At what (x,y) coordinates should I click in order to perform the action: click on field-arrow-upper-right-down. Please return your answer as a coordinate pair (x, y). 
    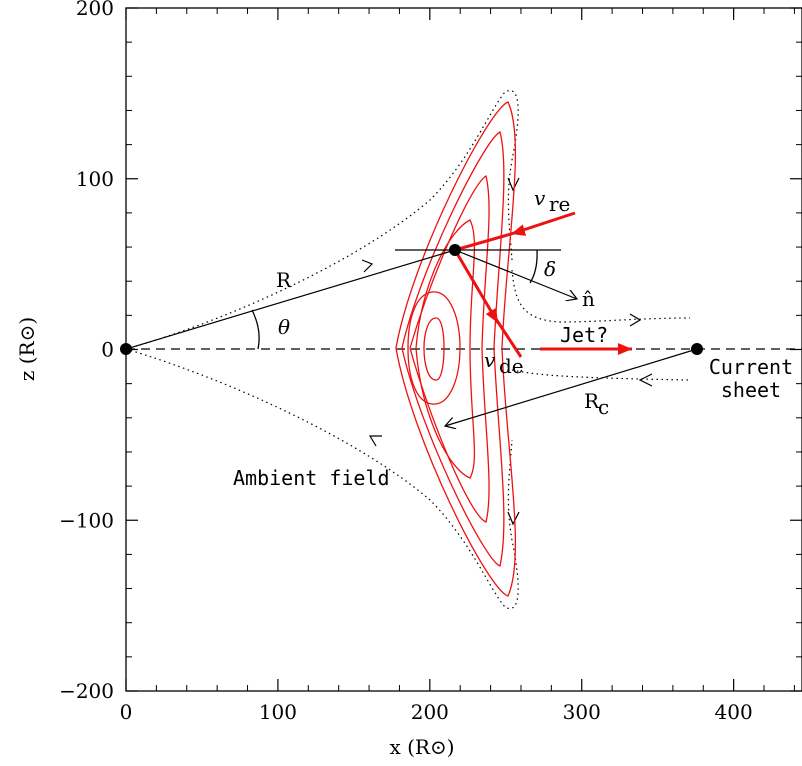
    Looking at the image, I should click on (513, 184).